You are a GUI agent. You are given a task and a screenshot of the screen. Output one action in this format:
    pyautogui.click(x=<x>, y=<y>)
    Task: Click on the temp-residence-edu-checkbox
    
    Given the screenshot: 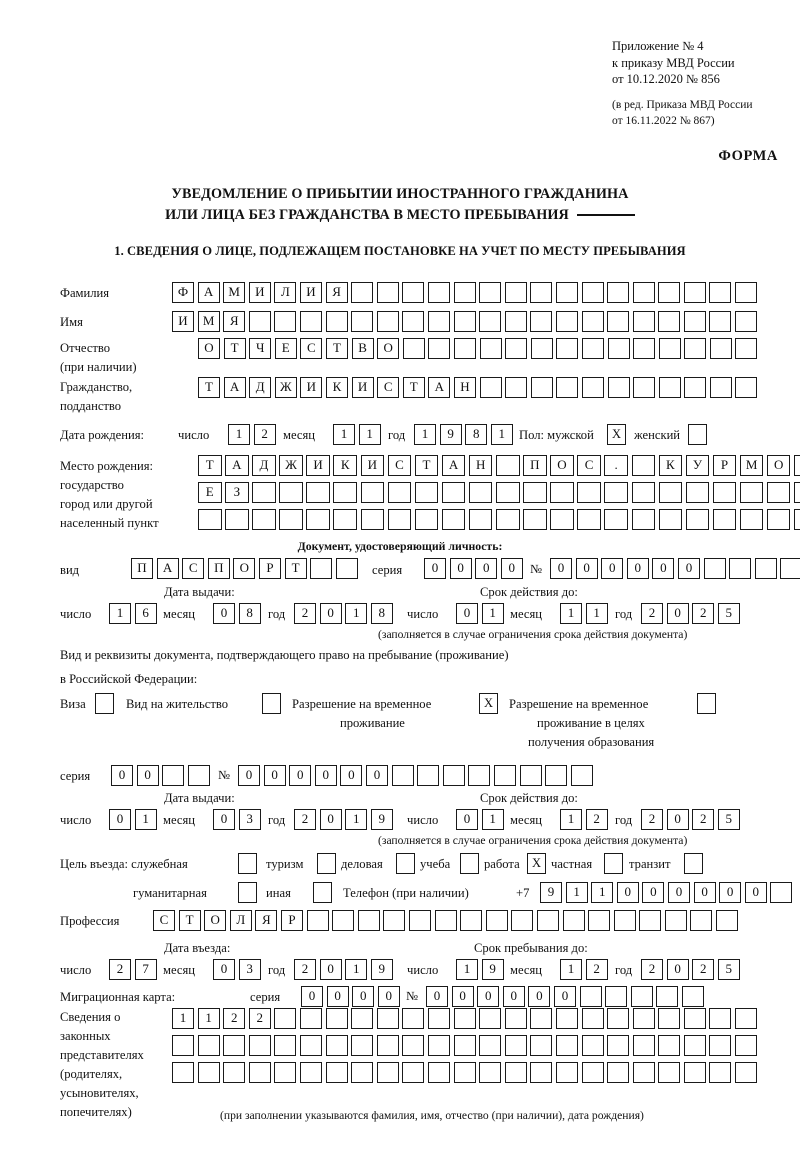 What is the action you would take?
    pyautogui.click(x=706, y=703)
    